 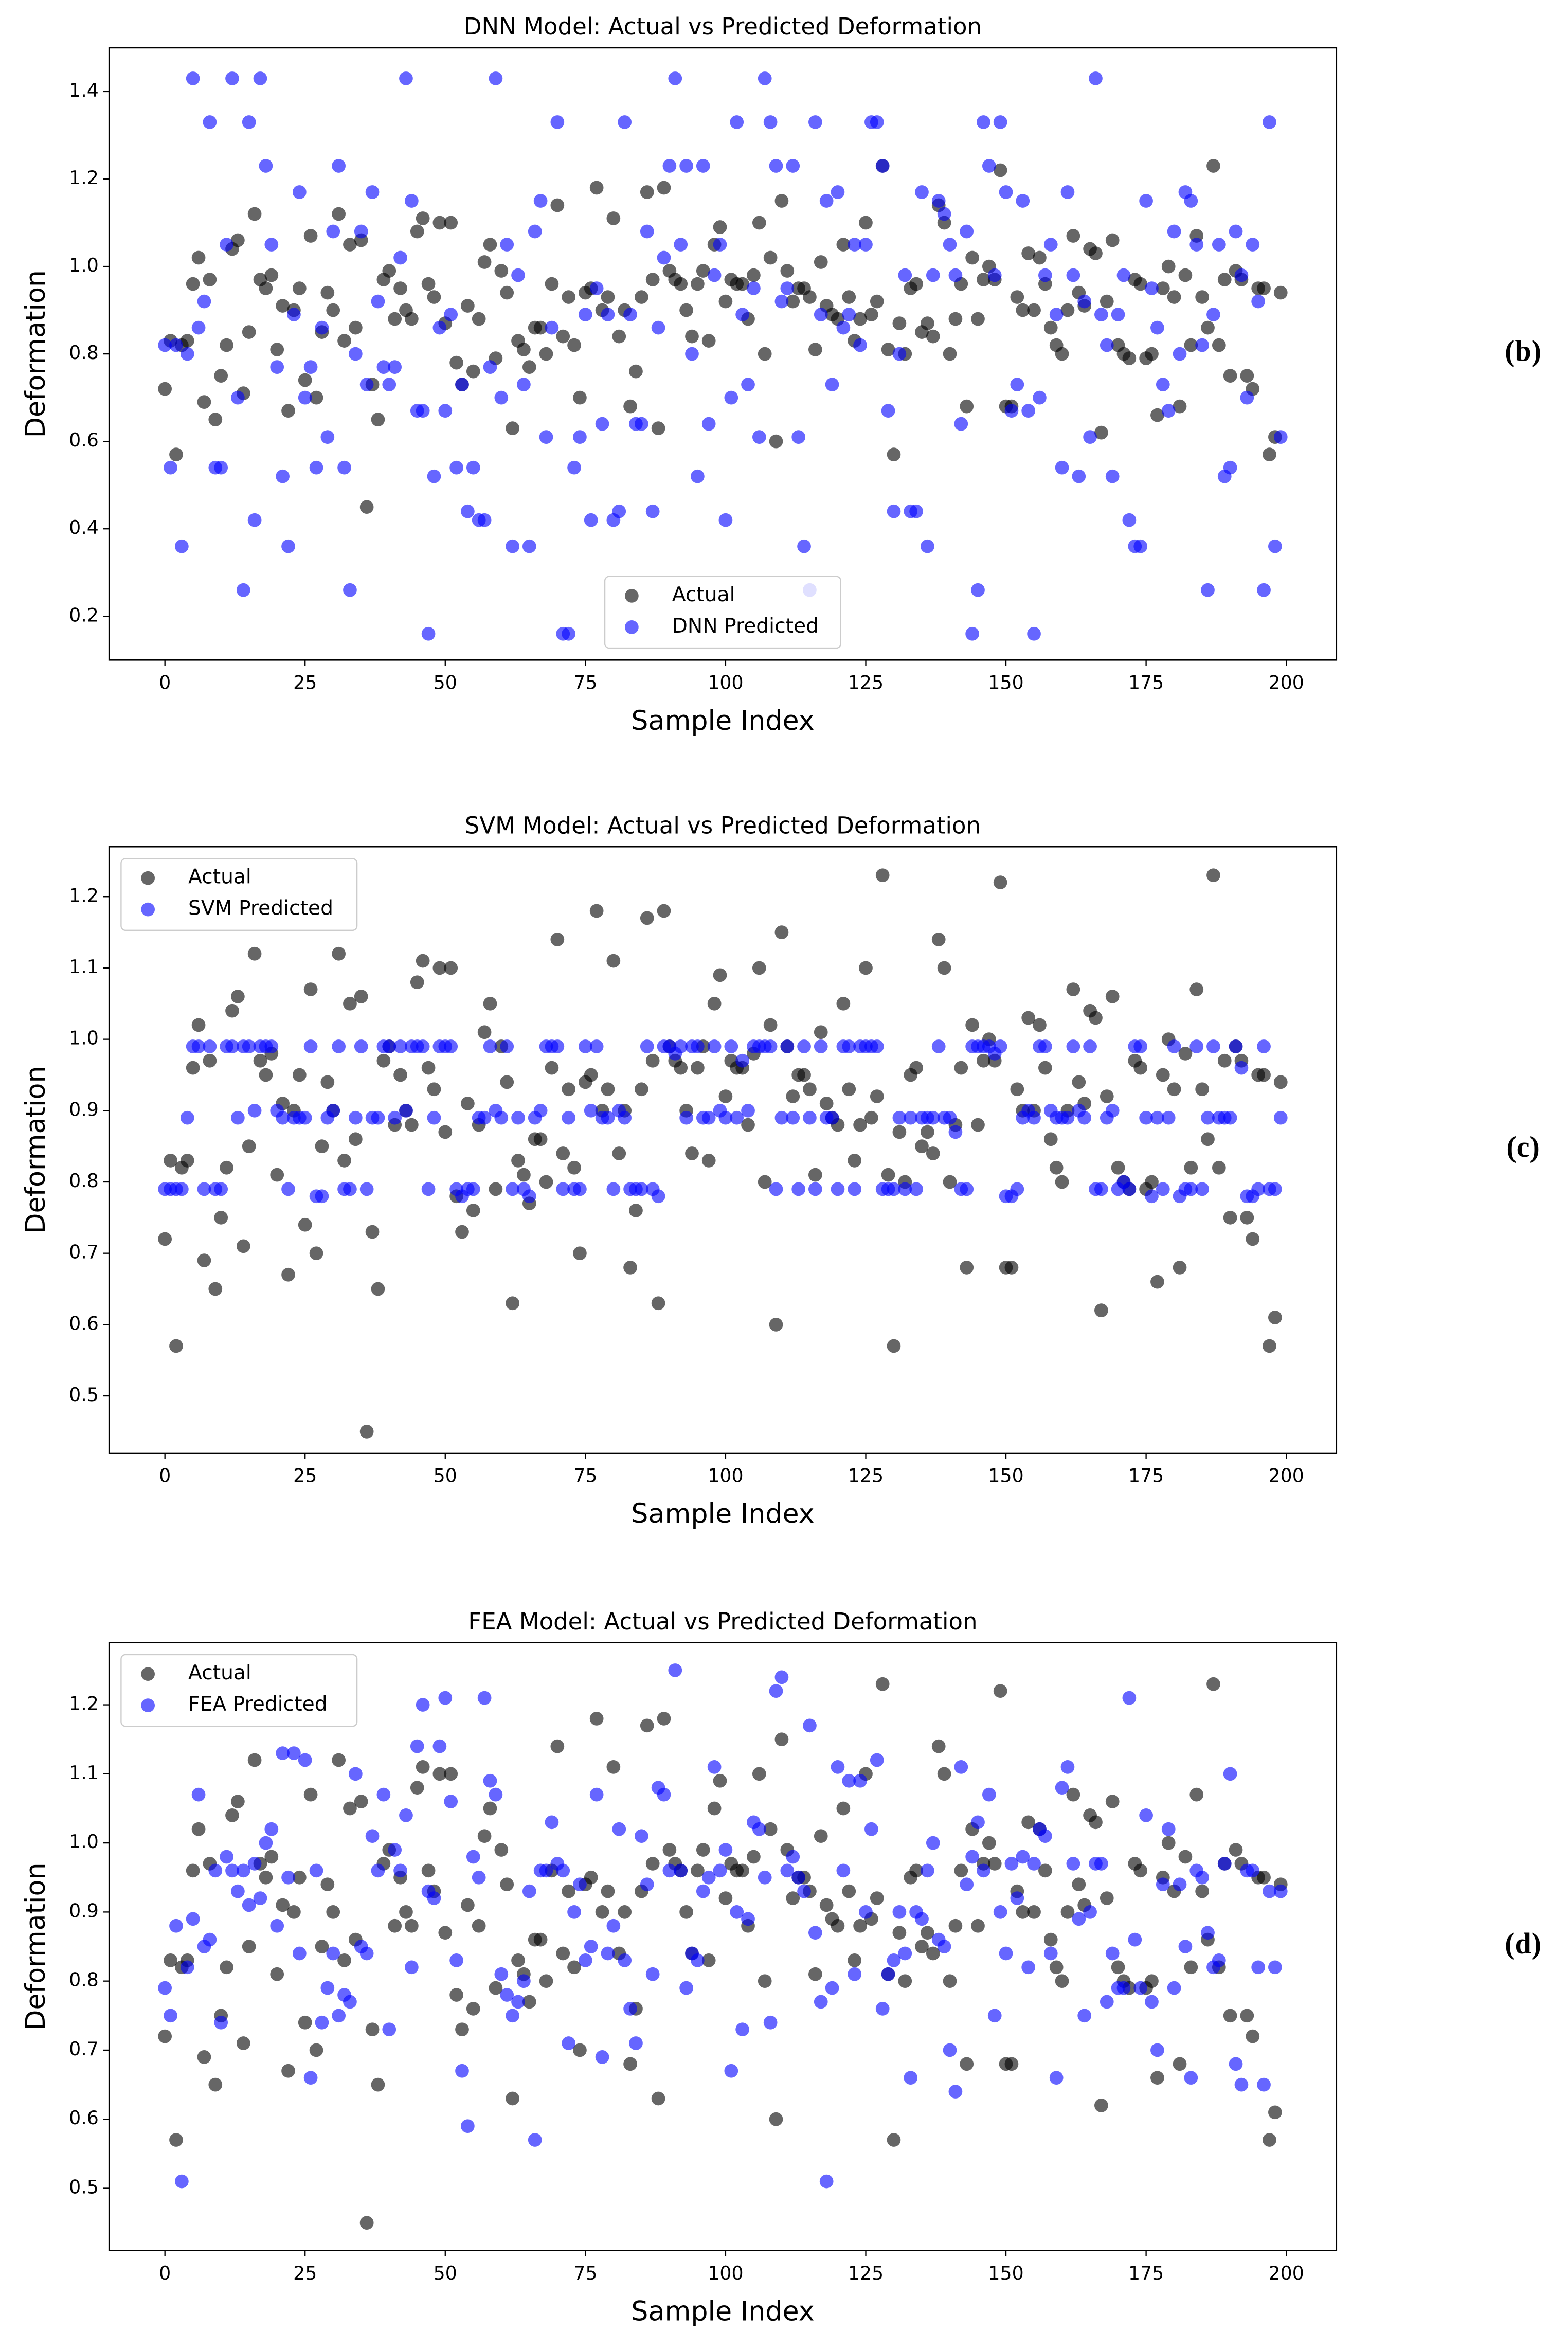 What do you see at coordinates (84, 1980) in the screenshot?
I see `y-tick-label: 0.8` at bounding box center [84, 1980].